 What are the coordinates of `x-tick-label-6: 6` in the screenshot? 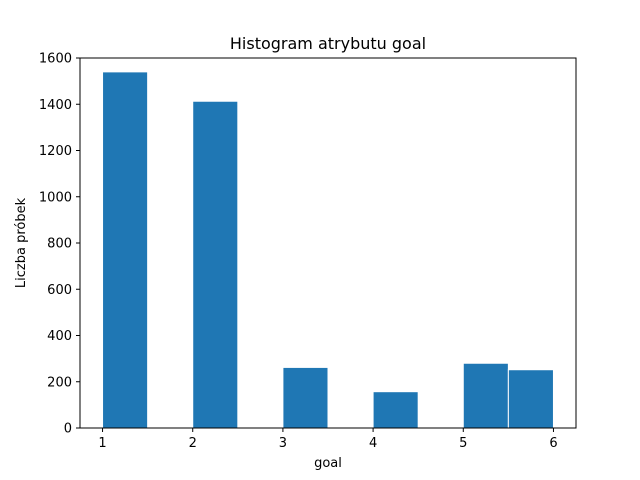 It's located at (553, 443).